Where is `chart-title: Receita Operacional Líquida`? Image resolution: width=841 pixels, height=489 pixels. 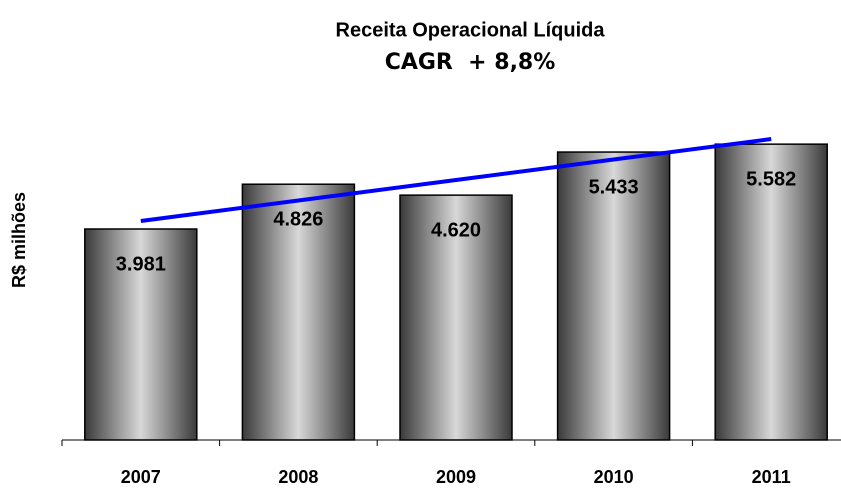
chart-title: Receita Operacional Líquida is located at coordinates (471, 30).